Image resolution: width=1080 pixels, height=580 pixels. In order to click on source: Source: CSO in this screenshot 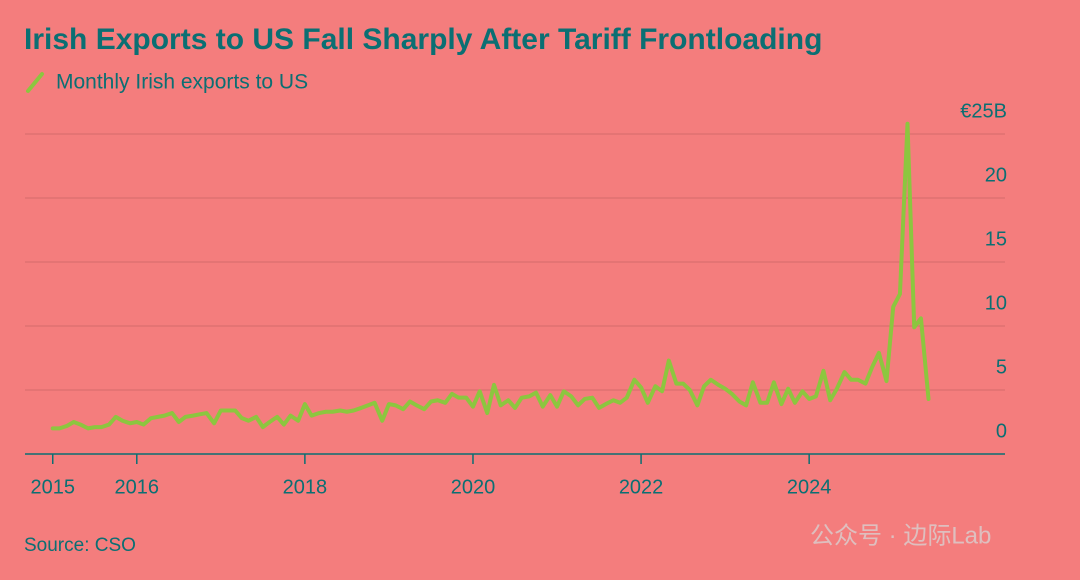, I will do `click(80, 545)`.